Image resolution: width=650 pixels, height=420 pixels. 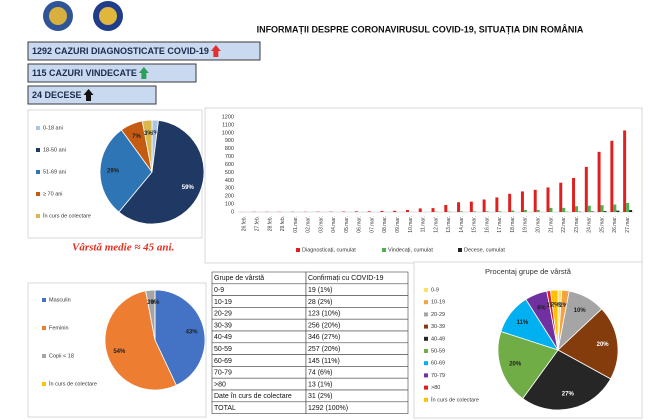 I want to click on legend-label: 40-49, so click(x=438, y=339).